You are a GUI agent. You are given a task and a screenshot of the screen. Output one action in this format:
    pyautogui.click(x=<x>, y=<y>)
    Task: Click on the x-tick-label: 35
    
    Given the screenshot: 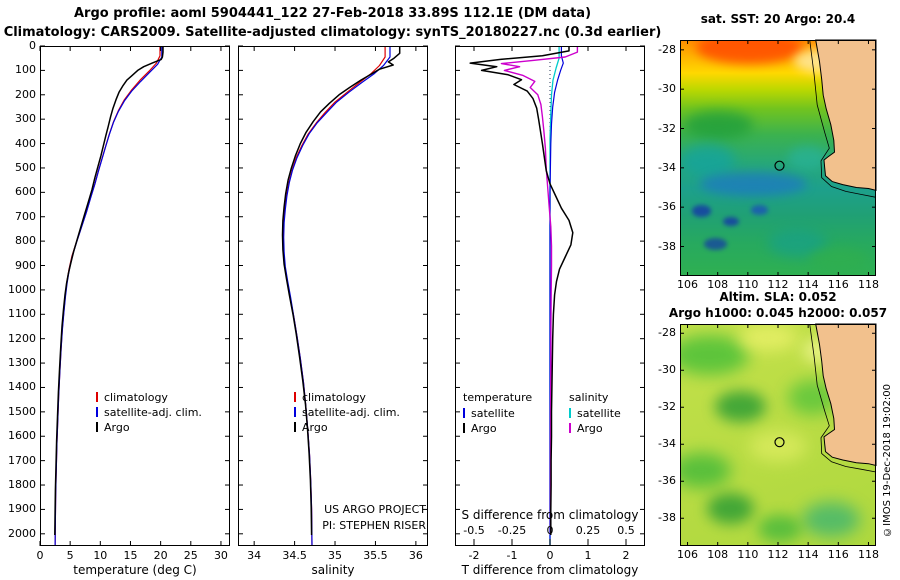 What is the action you would take?
    pyautogui.click(x=335, y=555)
    